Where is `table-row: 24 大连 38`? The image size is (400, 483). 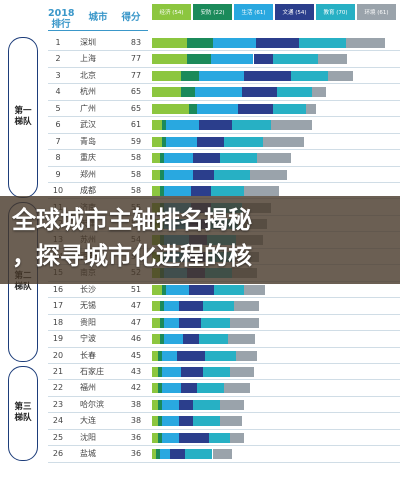
table-row: 24 大连 38 is located at coordinates (224, 421).